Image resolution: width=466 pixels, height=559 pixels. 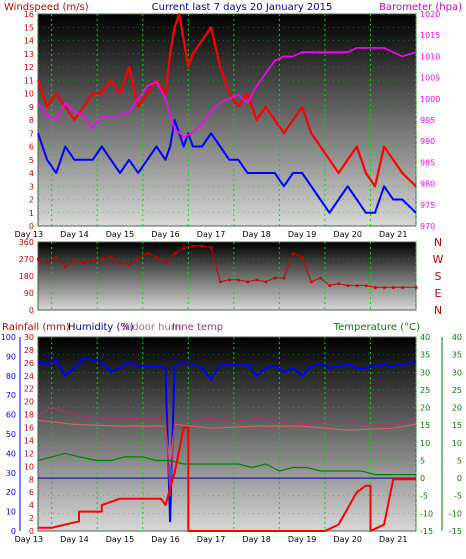 I want to click on temperature-tick-label-inner: 30, so click(x=425, y=372).